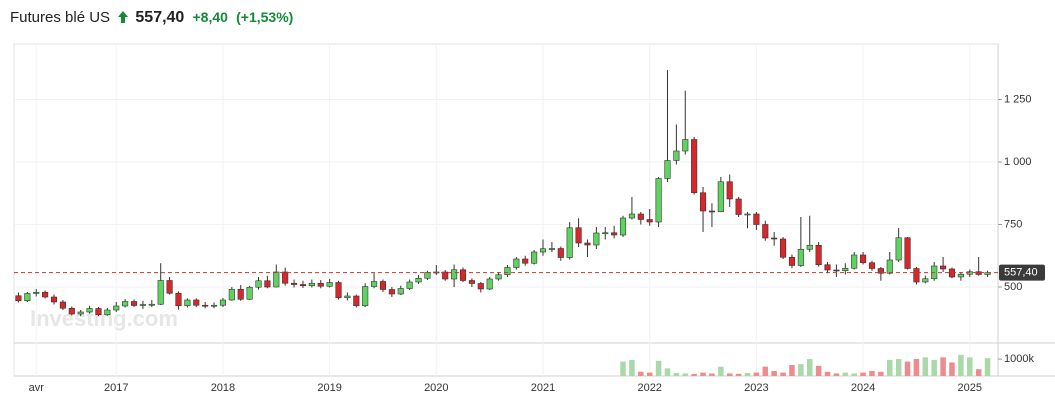  What do you see at coordinates (1018, 99) in the screenshot?
I see `y-tick-label: 1 250` at bounding box center [1018, 99].